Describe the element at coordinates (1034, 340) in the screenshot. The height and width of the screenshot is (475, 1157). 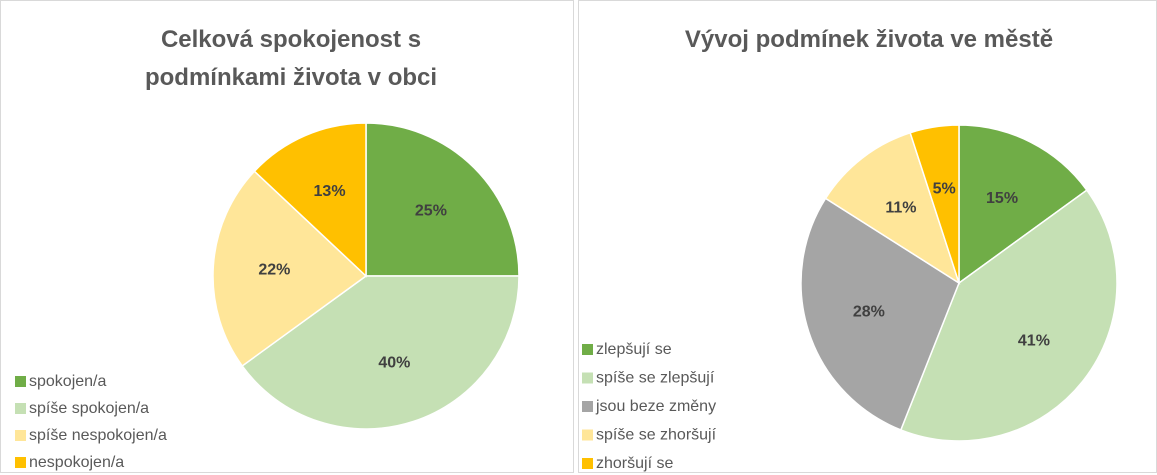
I see `data-label: 41%` at that location.